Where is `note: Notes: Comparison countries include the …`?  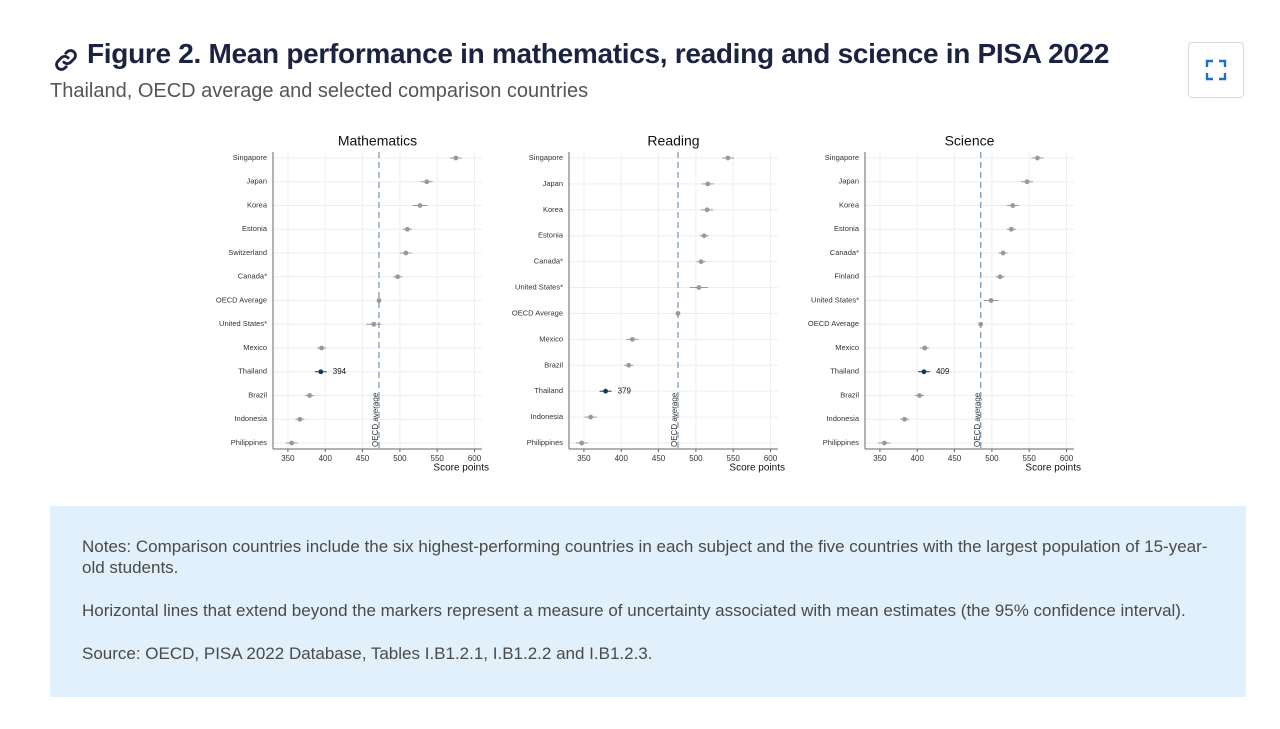 note: Notes: Comparison countries include the … is located at coordinates (645, 557).